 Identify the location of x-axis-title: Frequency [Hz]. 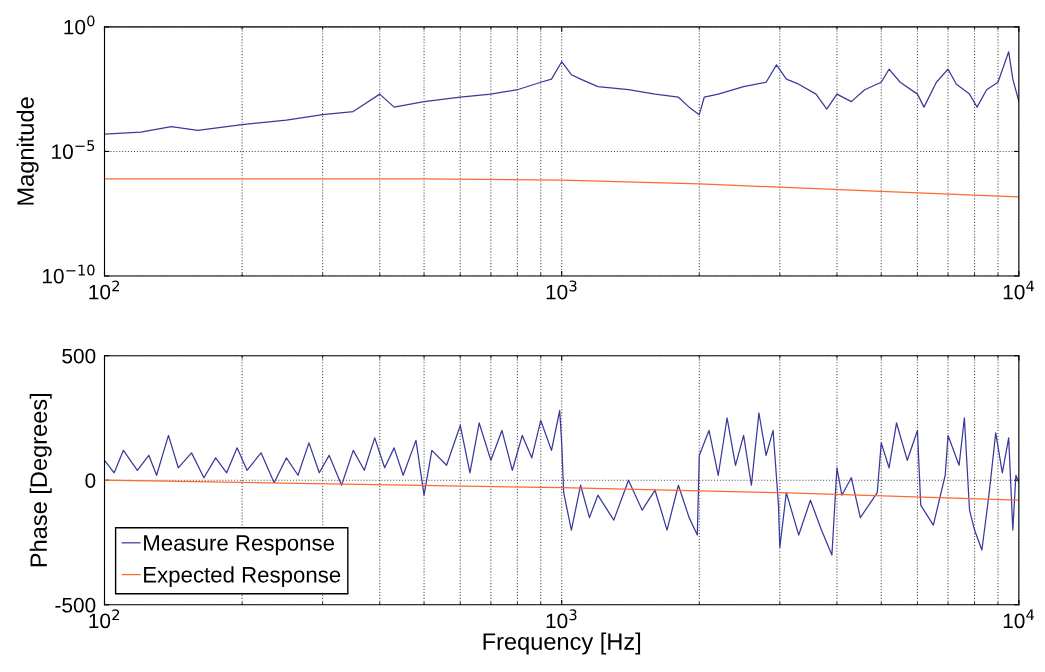
(562, 643).